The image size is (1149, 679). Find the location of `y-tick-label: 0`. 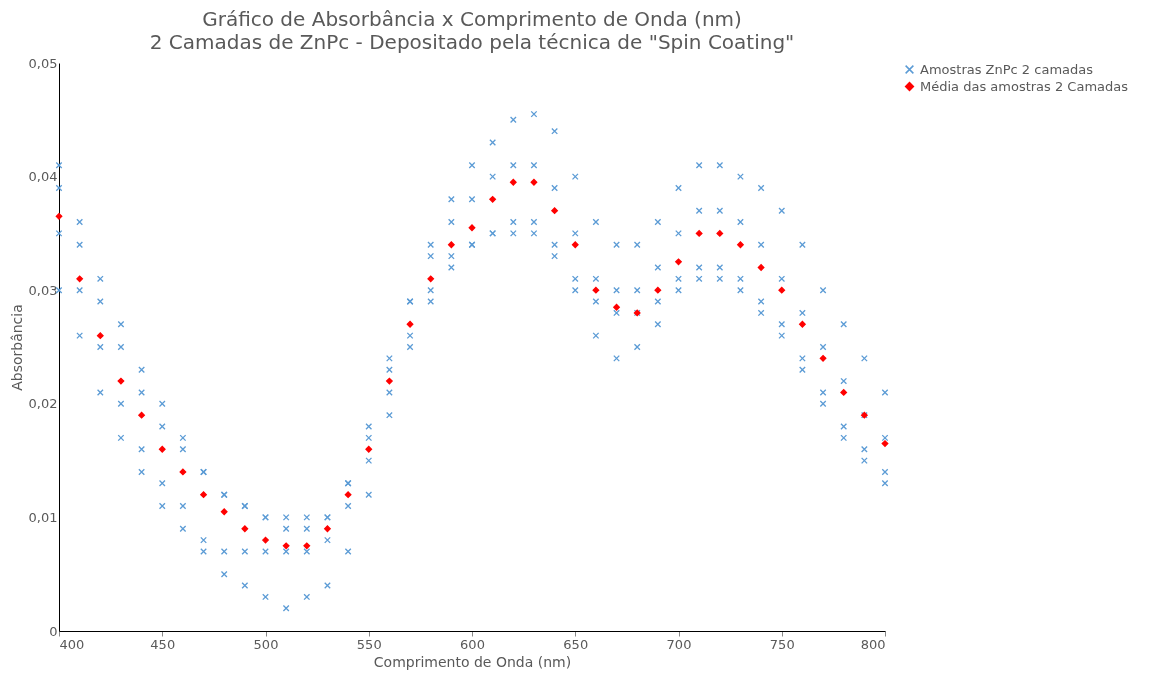

y-tick-label: 0 is located at coordinates (53, 631).